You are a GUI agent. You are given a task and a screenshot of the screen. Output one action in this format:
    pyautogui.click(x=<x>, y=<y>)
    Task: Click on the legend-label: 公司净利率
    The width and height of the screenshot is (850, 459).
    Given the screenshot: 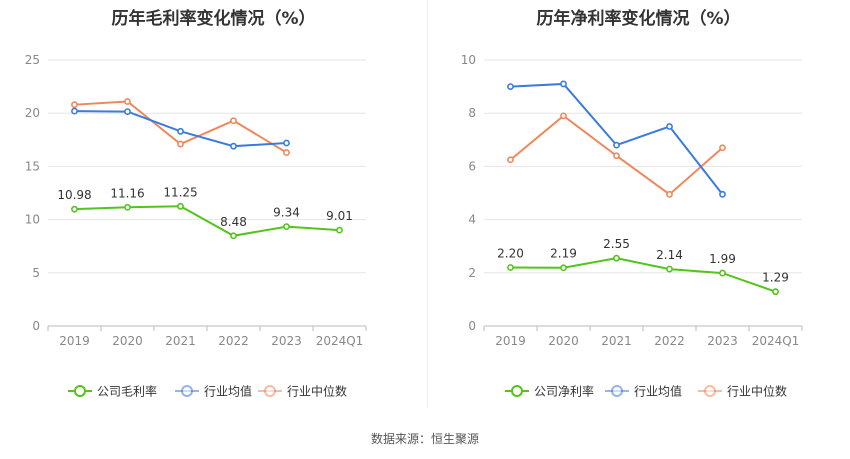 What is the action you would take?
    pyautogui.click(x=564, y=391)
    